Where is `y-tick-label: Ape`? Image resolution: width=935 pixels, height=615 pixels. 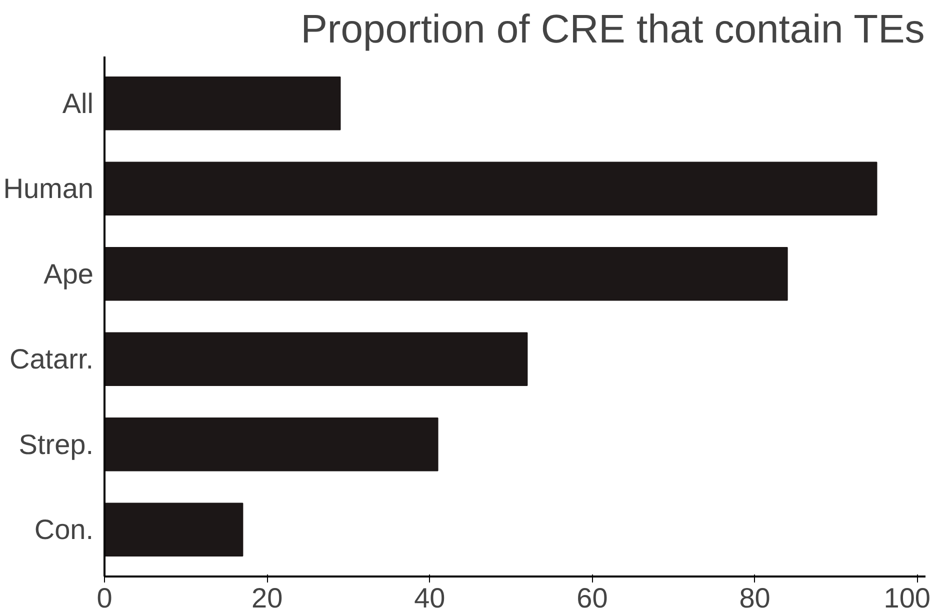 y-tick-label: Ape is located at coordinates (69, 274).